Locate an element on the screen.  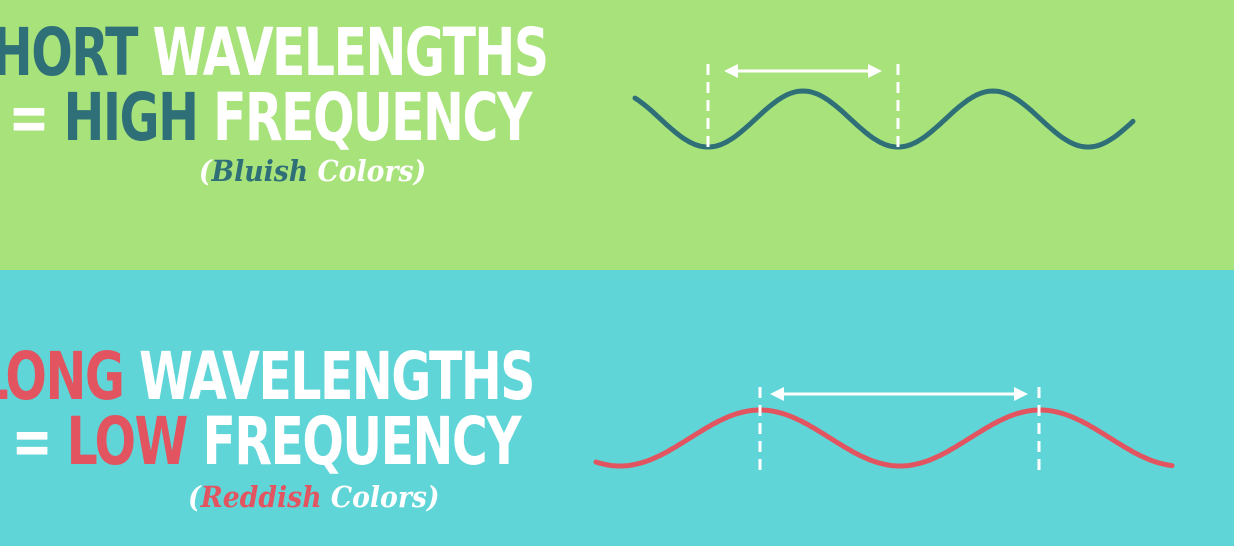
long-wavelengths-heading: LONG WAVELENGTHS is located at coordinates (267, 377).